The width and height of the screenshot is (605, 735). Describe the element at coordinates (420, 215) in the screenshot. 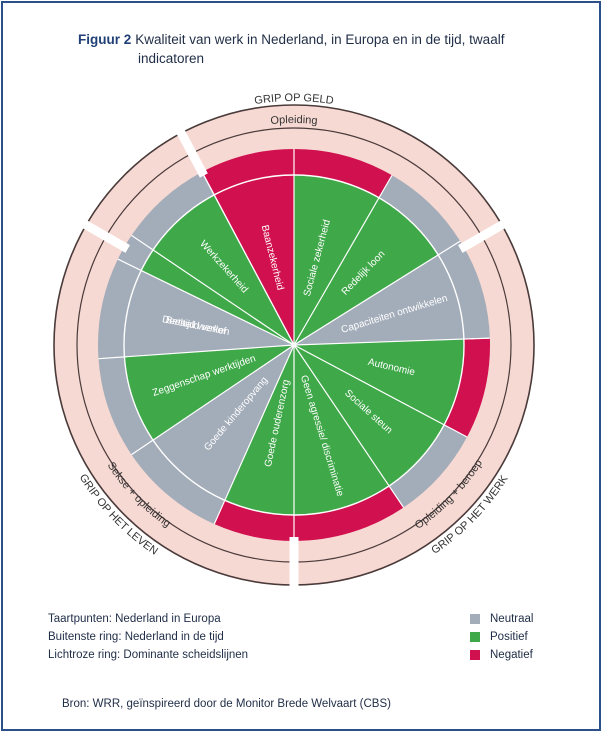

I see `outer-sector-redelijk-loon` at that location.